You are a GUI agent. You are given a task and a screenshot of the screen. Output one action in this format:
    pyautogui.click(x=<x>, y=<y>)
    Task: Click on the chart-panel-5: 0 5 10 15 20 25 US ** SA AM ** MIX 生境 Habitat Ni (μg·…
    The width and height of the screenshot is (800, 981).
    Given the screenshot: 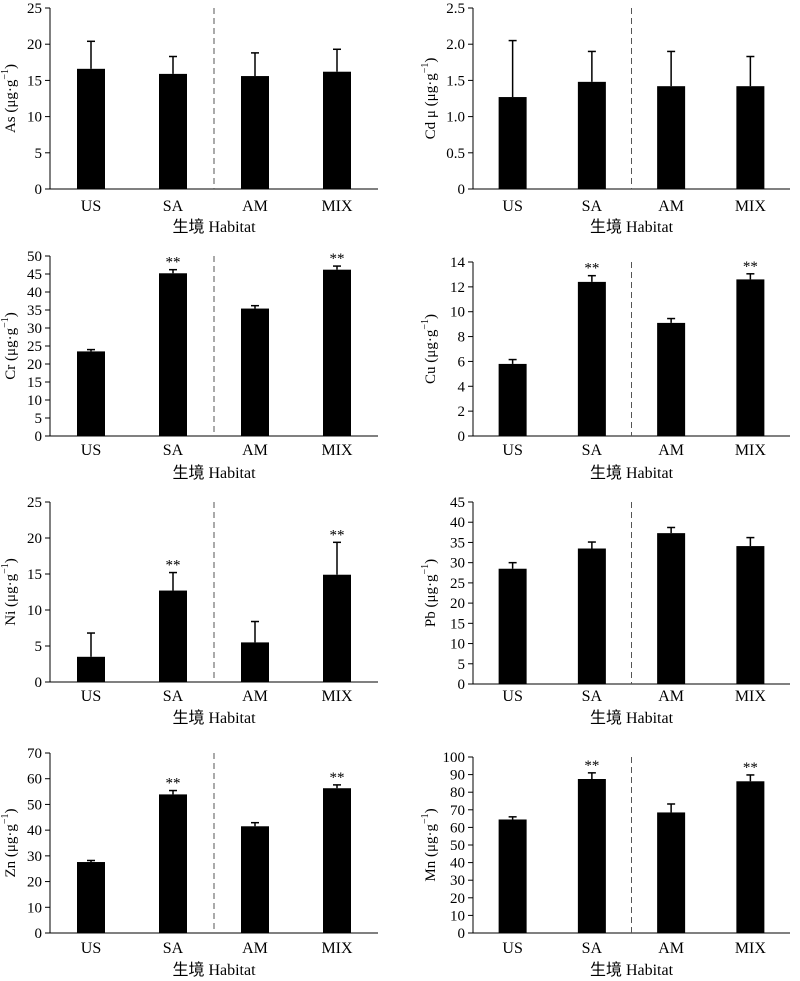 What is the action you would take?
    pyautogui.click(x=189, y=611)
    